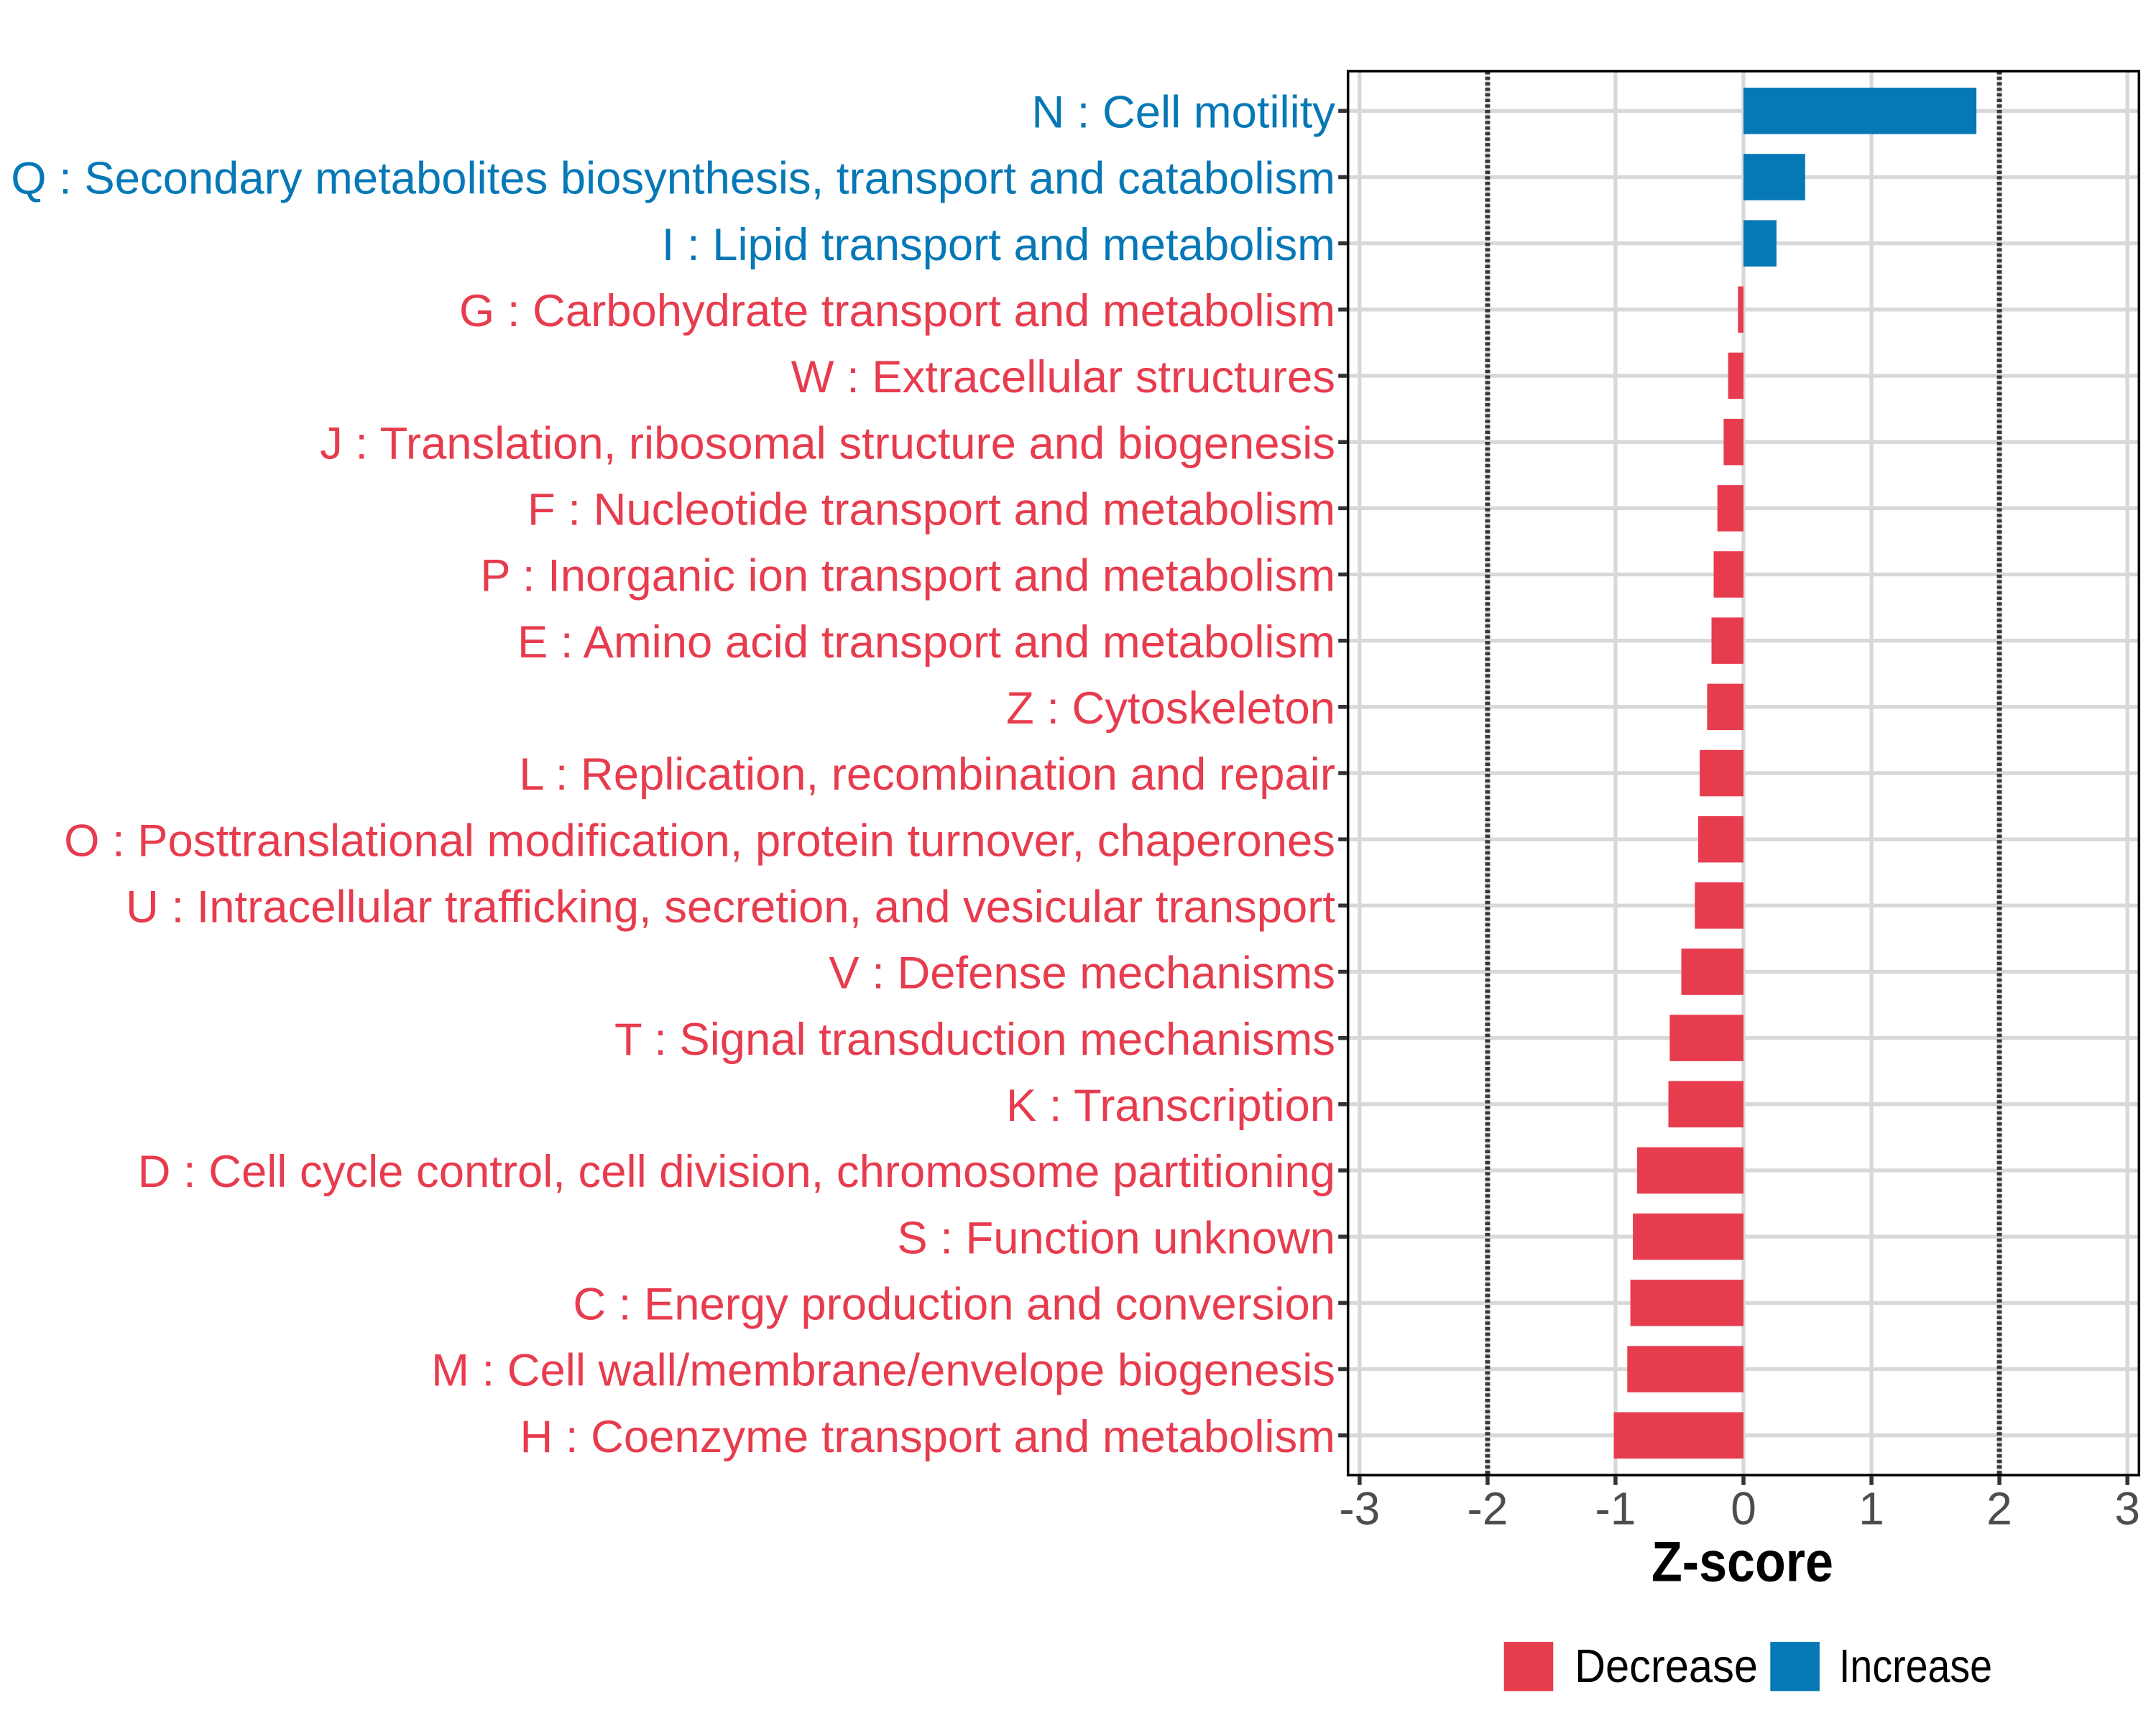 This screenshot has width=2156, height=1728. I want to click on svg-text: 3, so click(2127, 1508).